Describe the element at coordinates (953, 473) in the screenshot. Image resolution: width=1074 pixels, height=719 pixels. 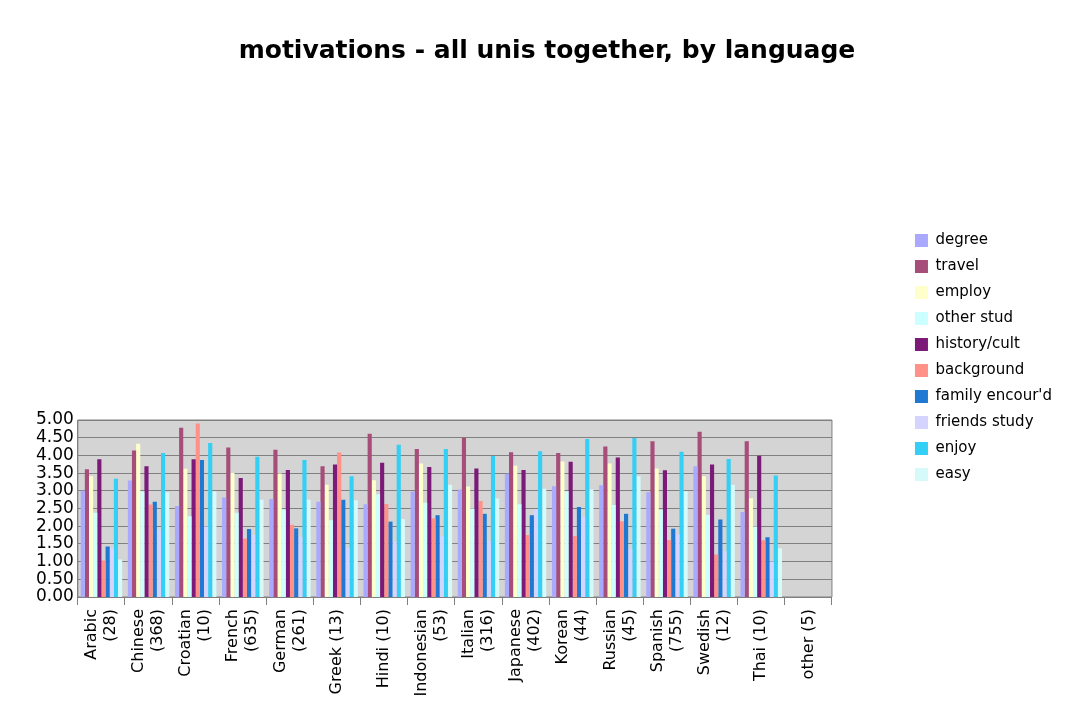
I see `legend-label: easy` at that location.